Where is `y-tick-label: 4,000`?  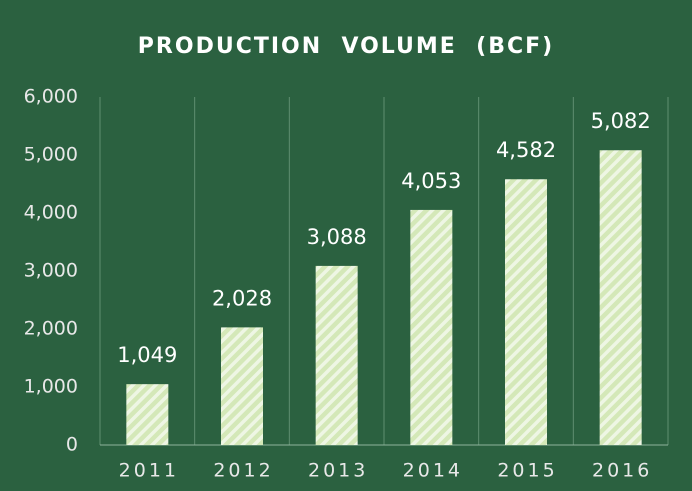
y-tick-label: 4,000 is located at coordinates (51, 213).